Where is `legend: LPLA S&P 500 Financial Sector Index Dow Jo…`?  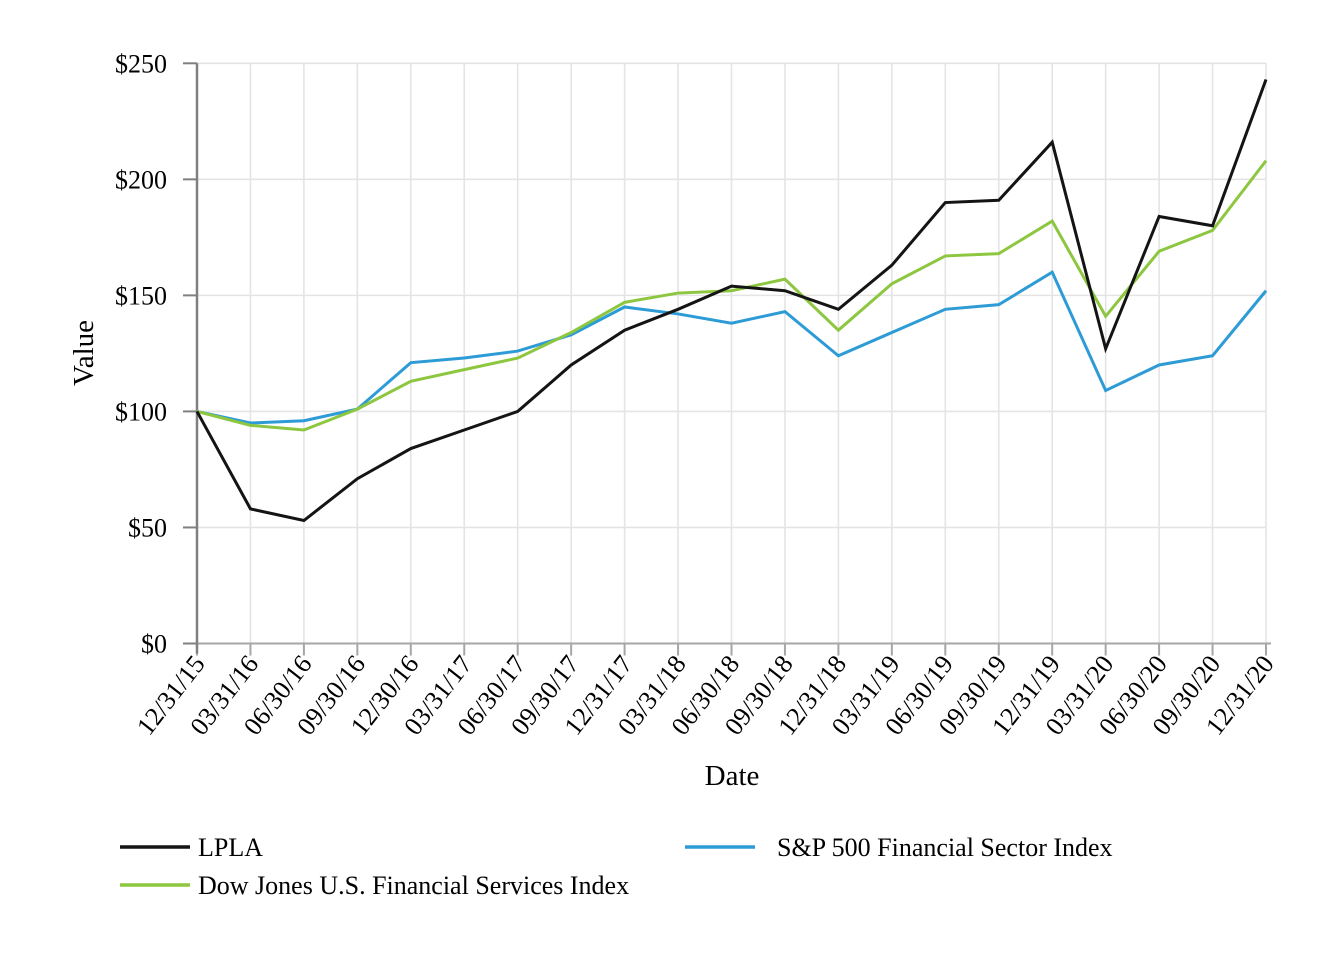 legend: LPLA S&P 500 Financial Sector Index Dow Jo… is located at coordinates (616, 866).